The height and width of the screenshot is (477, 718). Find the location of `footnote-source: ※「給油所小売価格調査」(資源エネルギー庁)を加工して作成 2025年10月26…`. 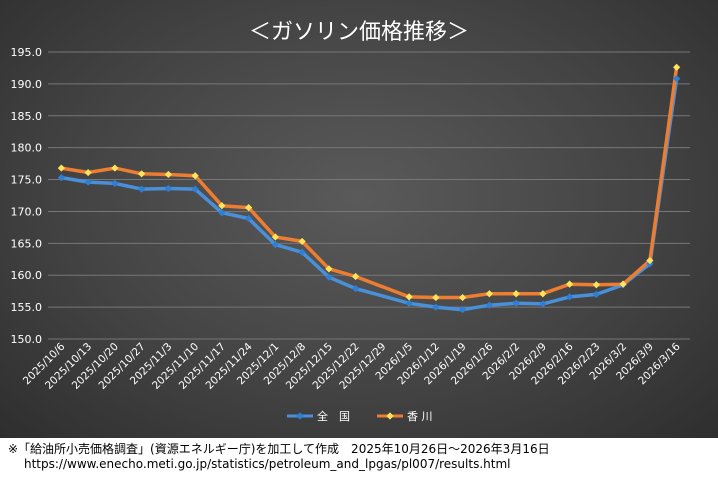

footnote-source: ※「給油所小売価格調査」(資源エネルギー庁)を加工して作成 2025年10月26… is located at coordinates (279, 449).